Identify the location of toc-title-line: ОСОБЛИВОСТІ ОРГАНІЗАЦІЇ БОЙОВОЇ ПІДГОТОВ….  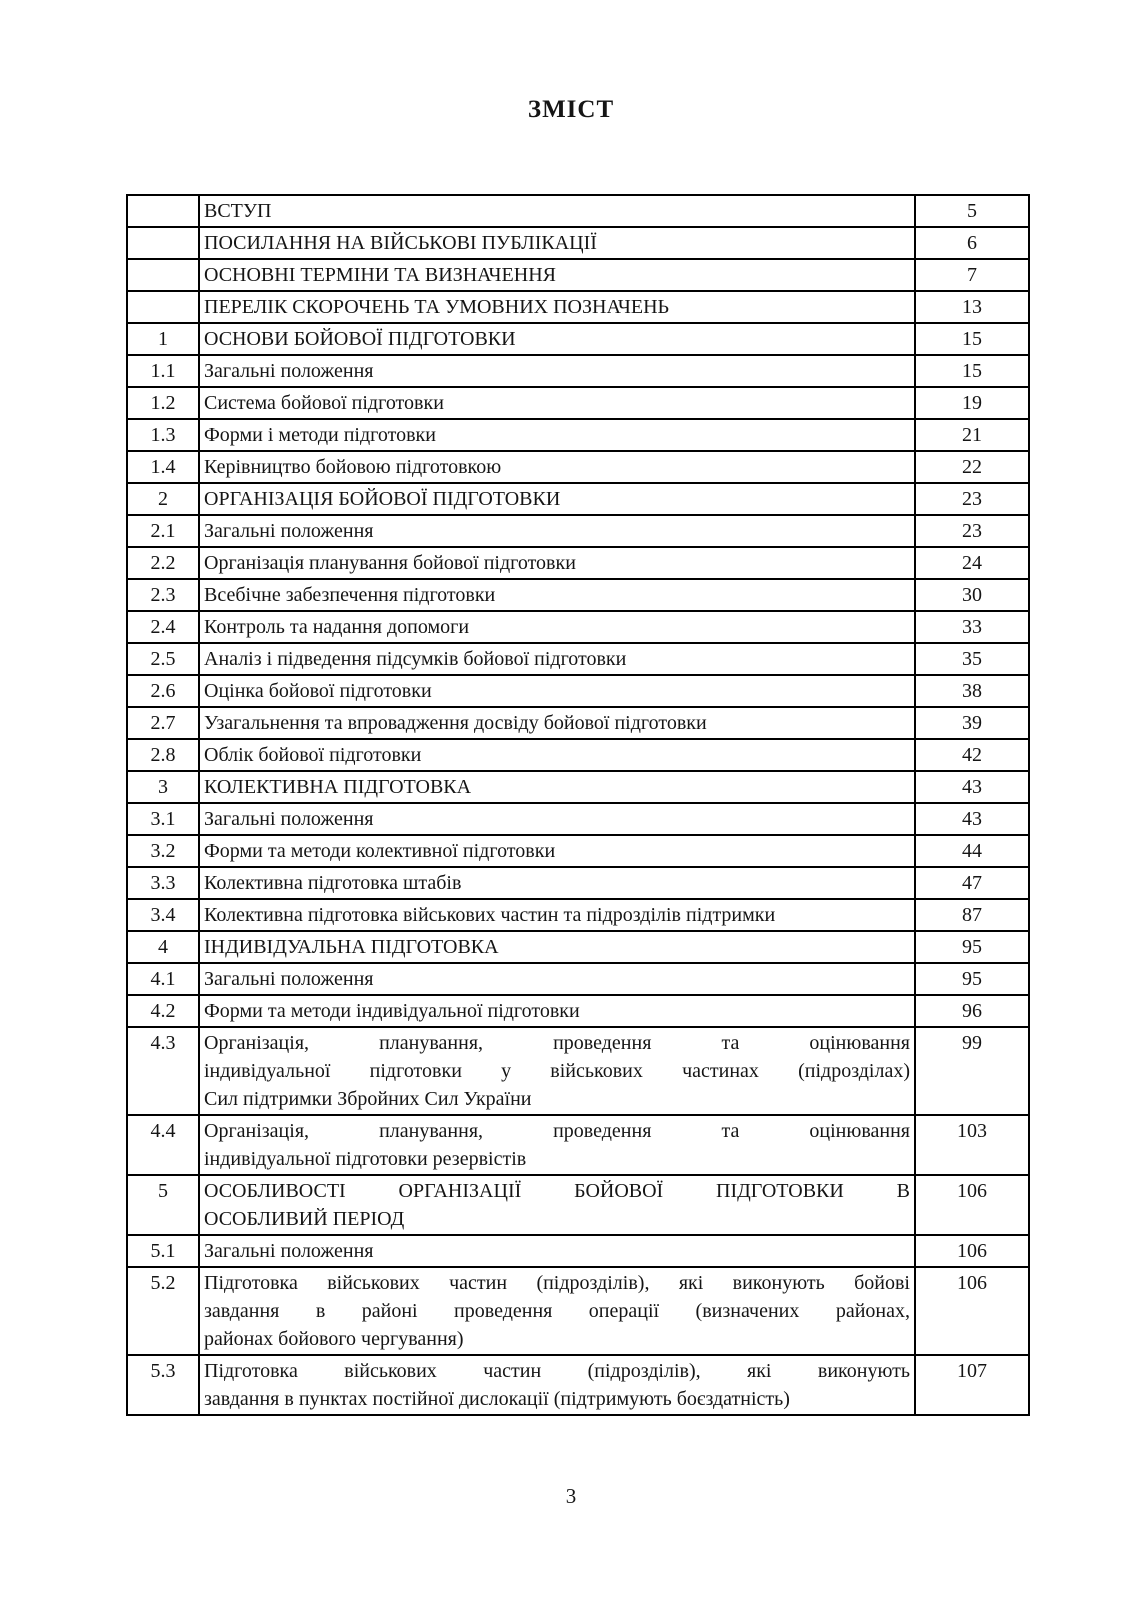
(557, 1191).